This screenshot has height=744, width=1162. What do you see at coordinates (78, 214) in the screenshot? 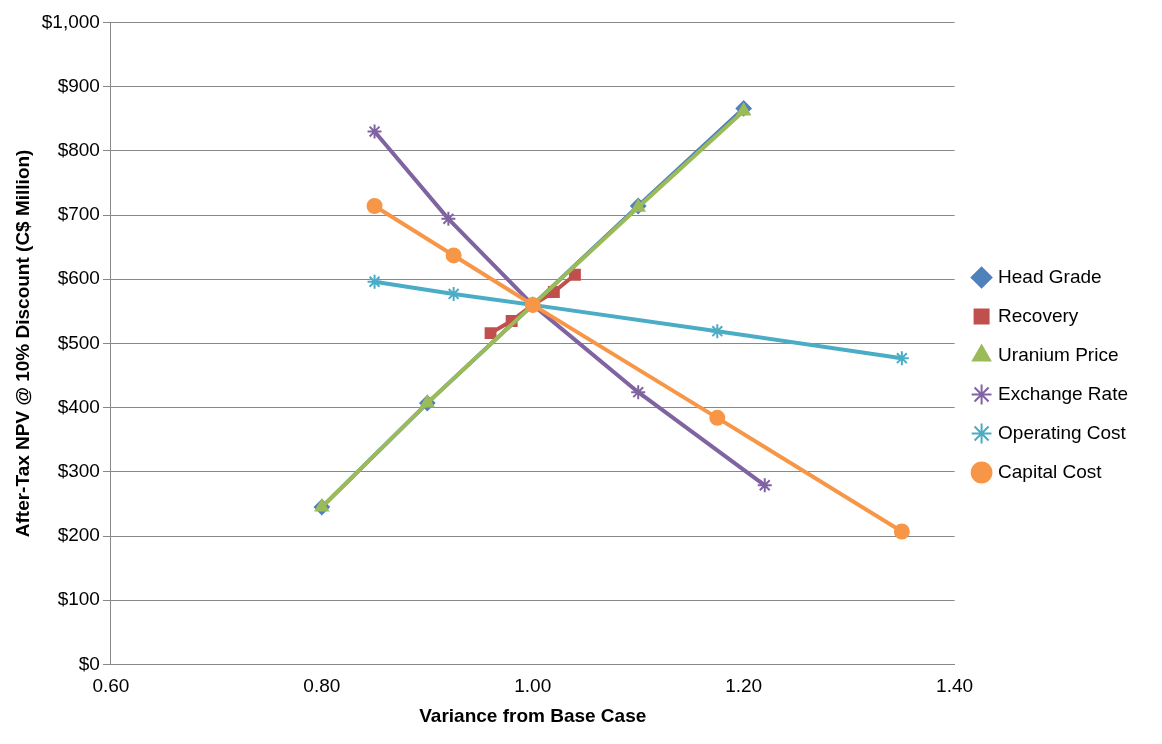
I see `y-tick-label: $700` at bounding box center [78, 214].